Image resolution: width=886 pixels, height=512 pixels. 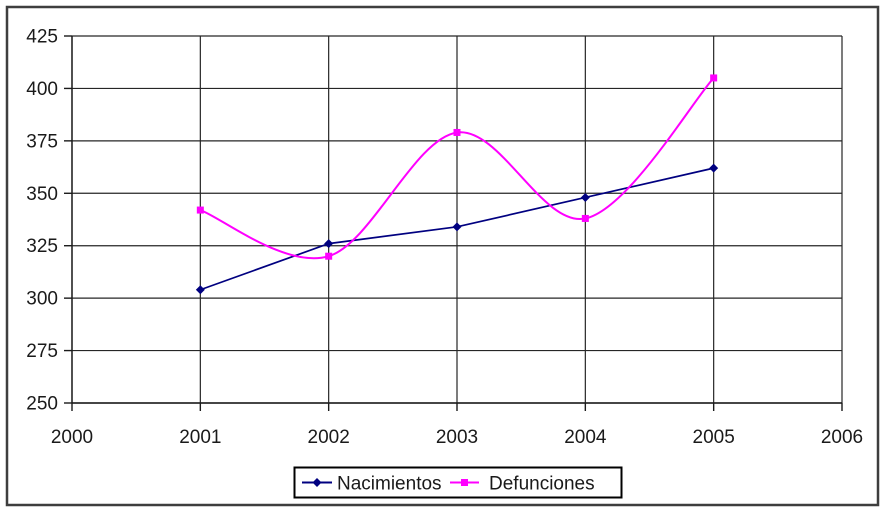 What do you see at coordinates (714, 437) in the screenshot?
I see `x-tick-label: 2005` at bounding box center [714, 437].